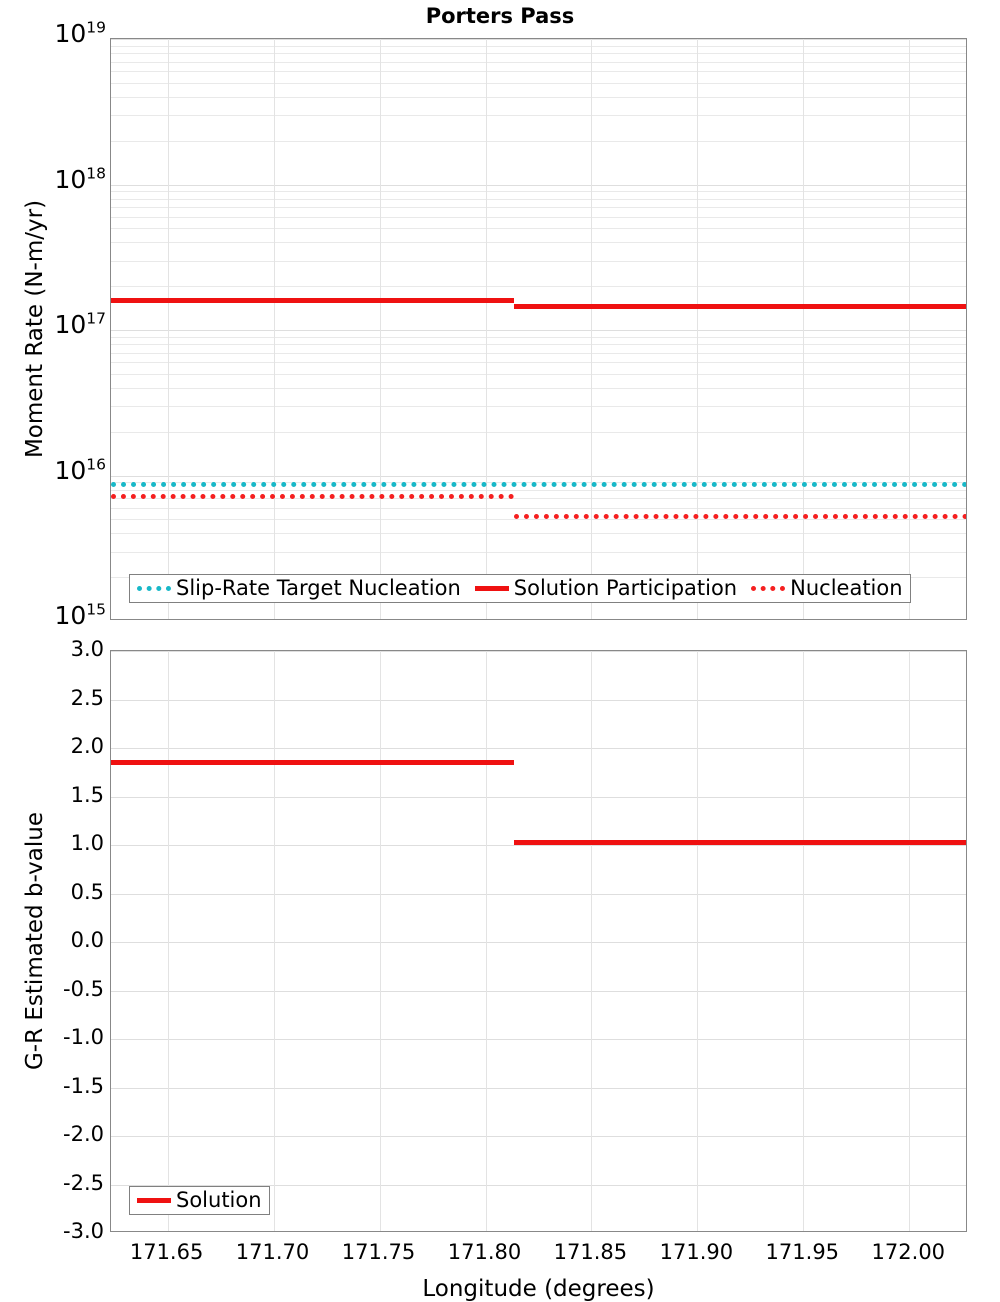 This screenshot has width=1000, height=1302. Describe the element at coordinates (35, 329) in the screenshot. I see `moment-rate-axis-label: Moment Rate (N-m/yr)` at that location.